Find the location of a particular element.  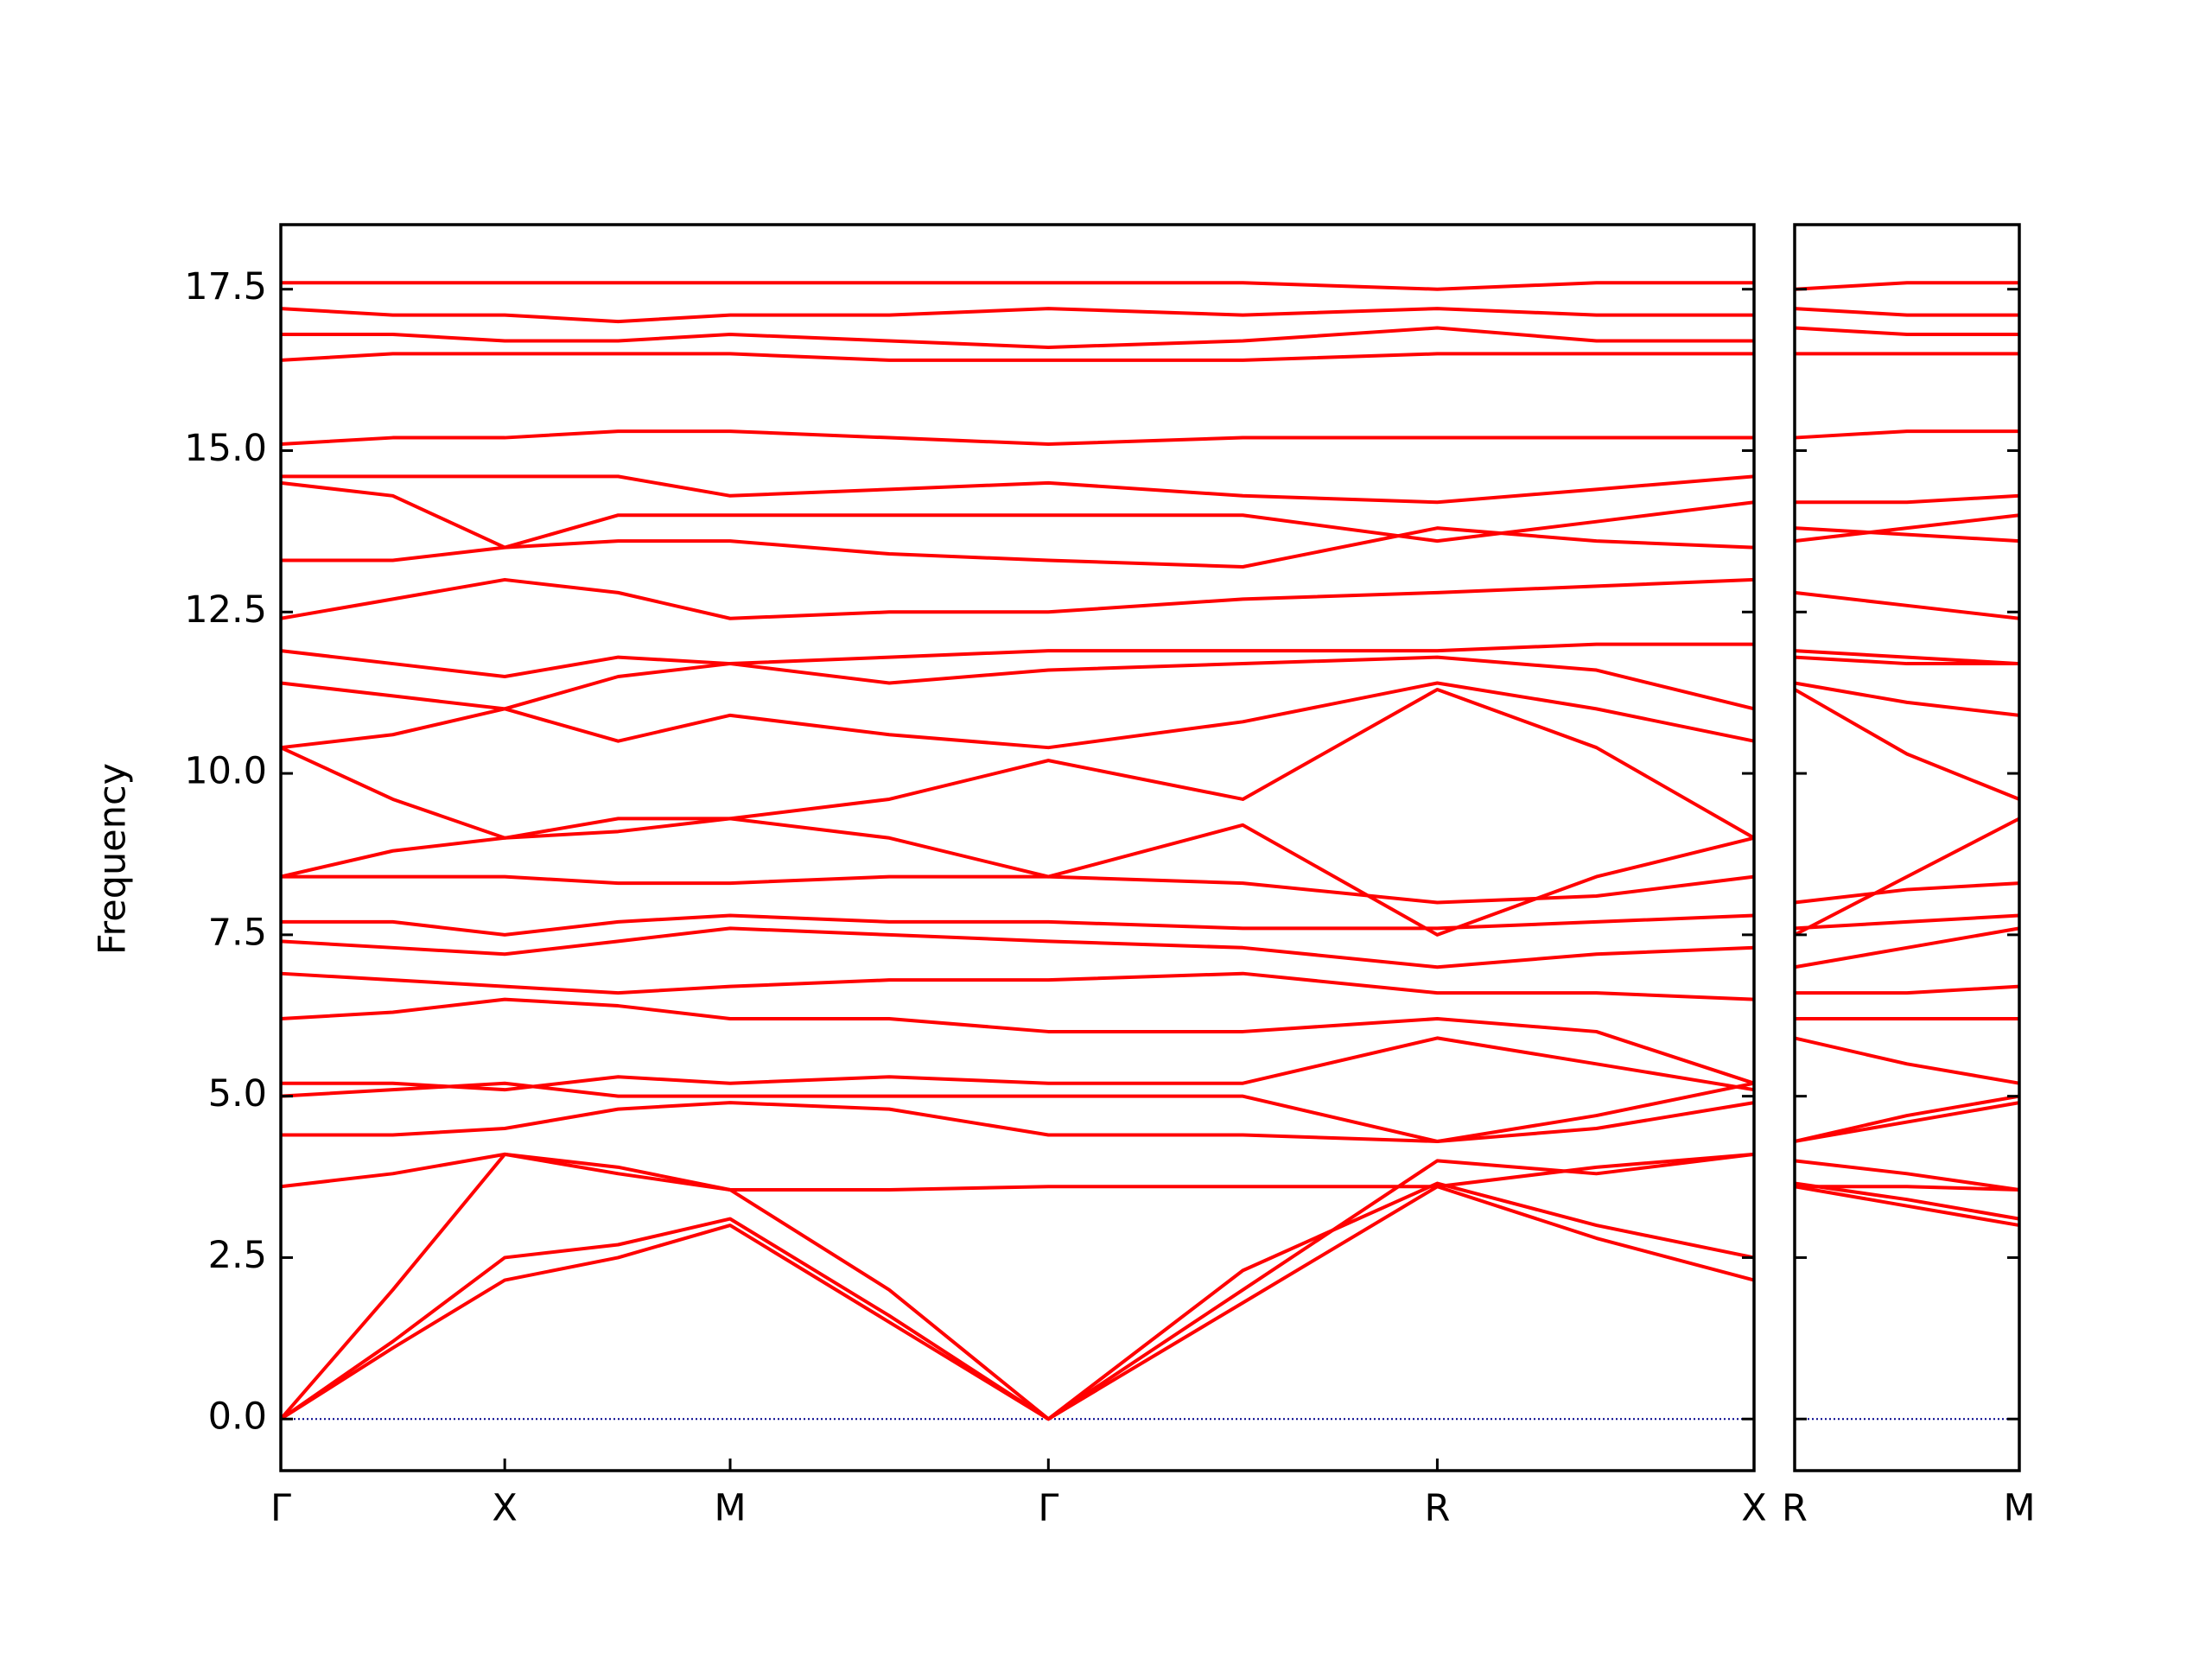

y-tick-label: 7.5 is located at coordinates (237, 932).